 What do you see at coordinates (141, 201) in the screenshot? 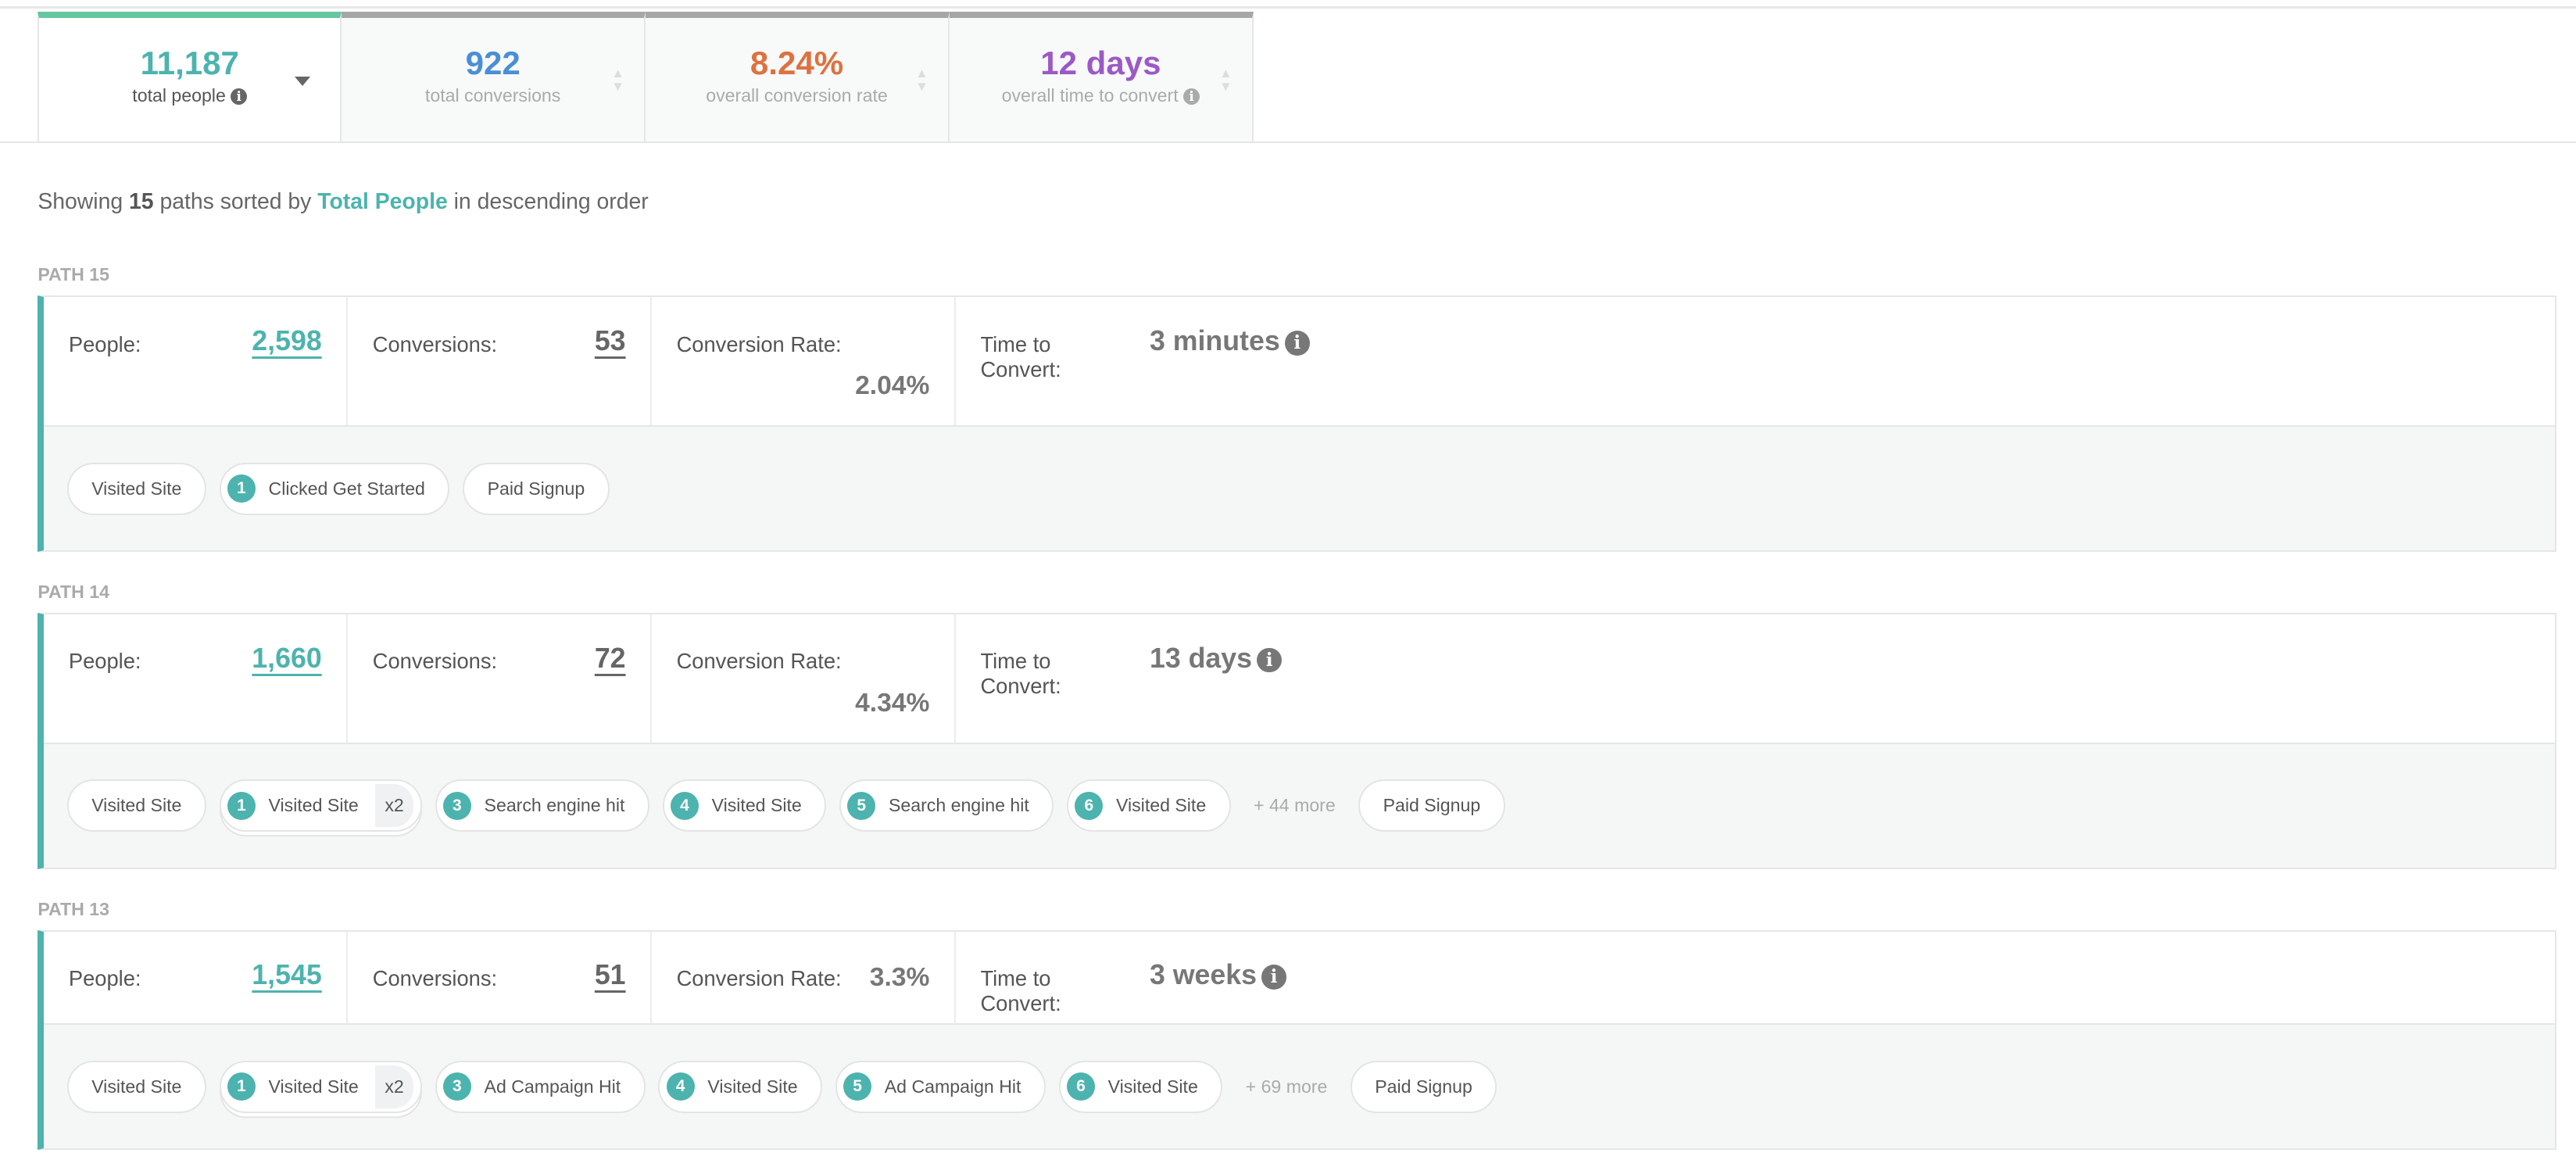
I see `path-count: 15` at bounding box center [141, 201].